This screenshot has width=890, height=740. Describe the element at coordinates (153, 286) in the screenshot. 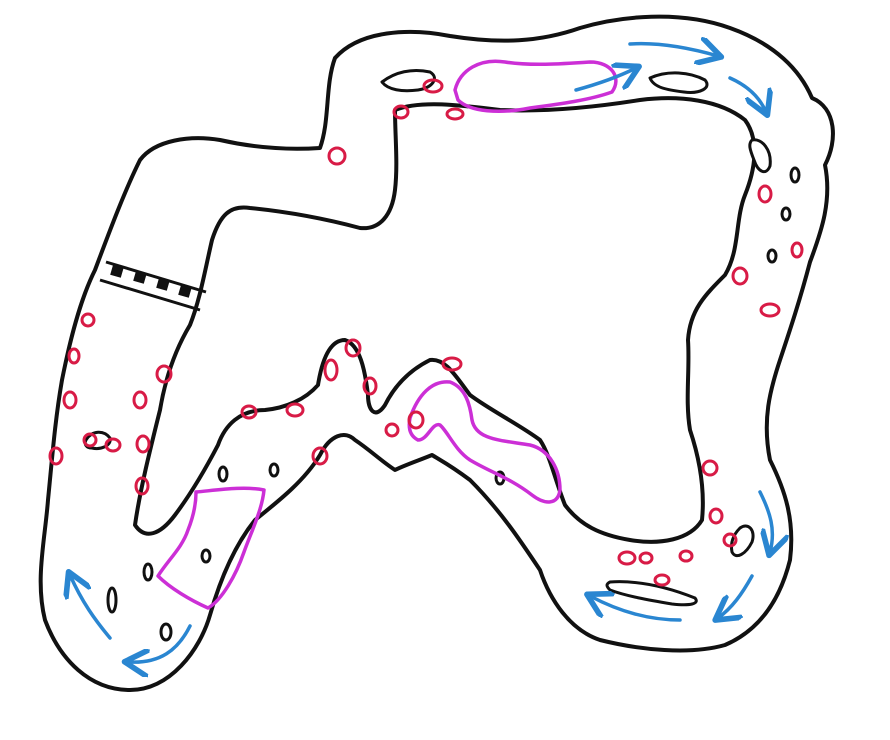

I see `start-finish-gate` at that location.